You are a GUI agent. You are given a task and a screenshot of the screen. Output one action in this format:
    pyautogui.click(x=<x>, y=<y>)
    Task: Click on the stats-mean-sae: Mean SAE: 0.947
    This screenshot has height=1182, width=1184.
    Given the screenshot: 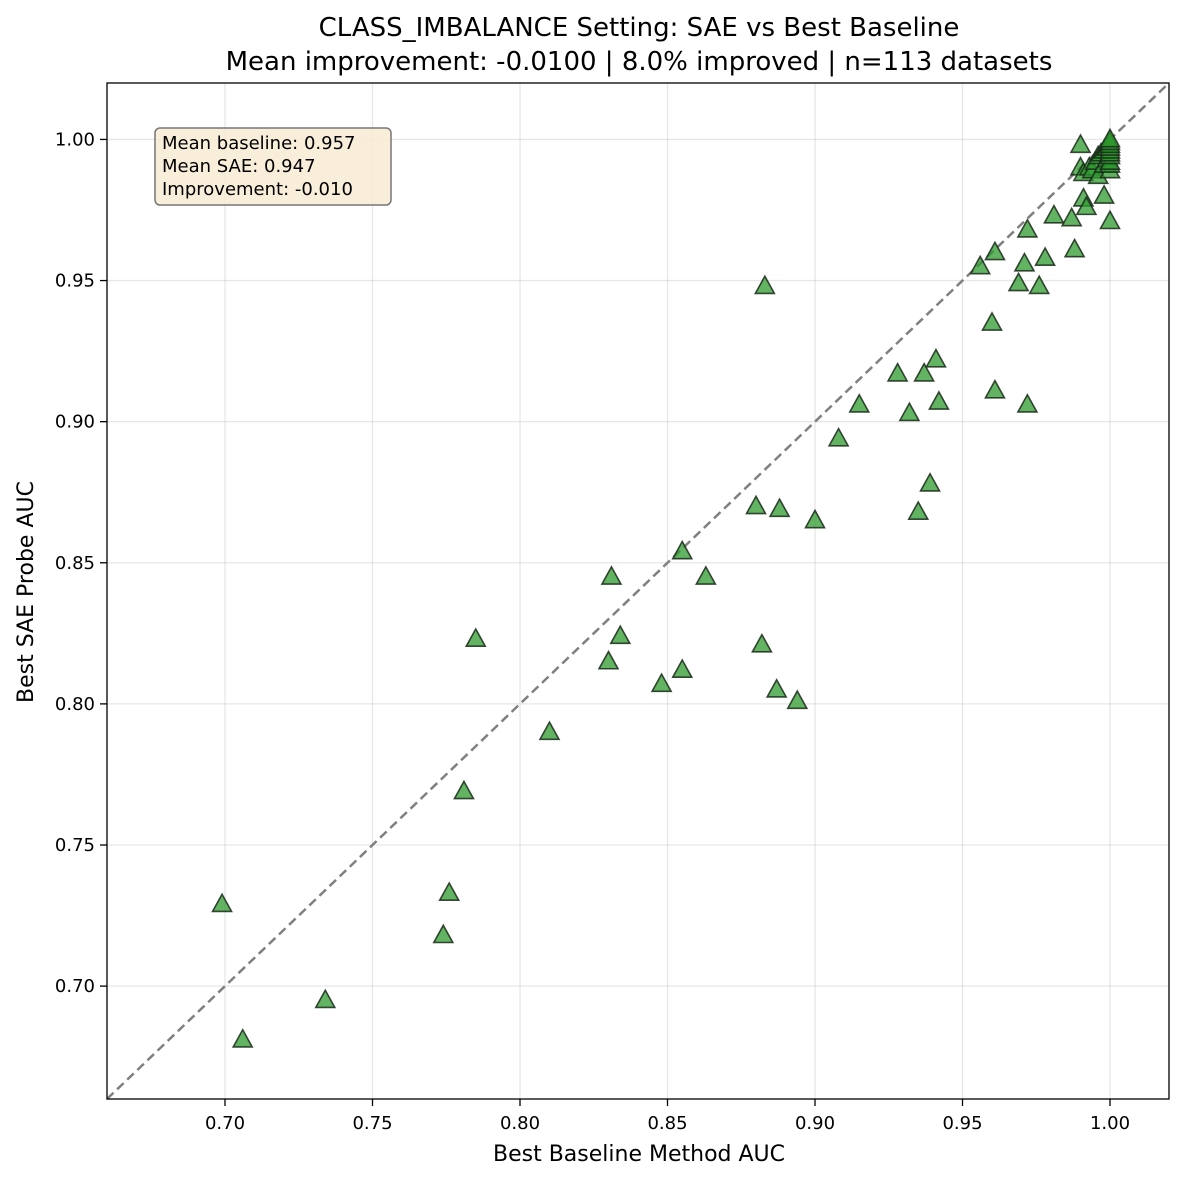 What is the action you would take?
    pyautogui.click(x=239, y=166)
    